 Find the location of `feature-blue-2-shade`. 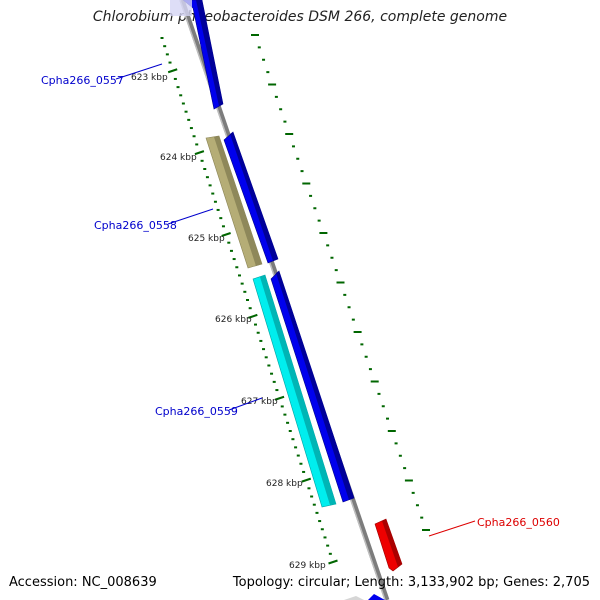

feature-blue-2-shade is located at coordinates (254, 196).